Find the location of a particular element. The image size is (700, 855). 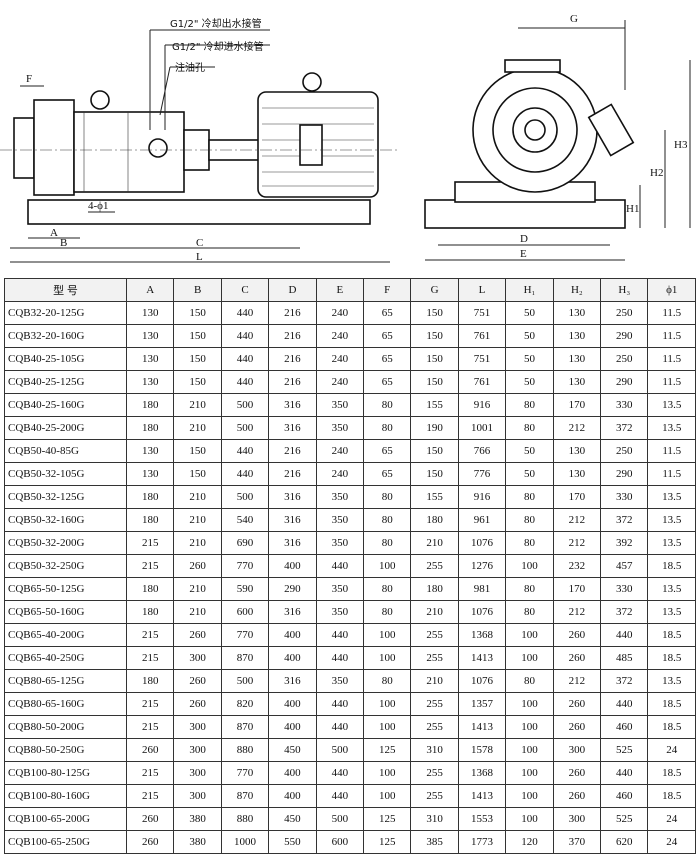

value-cell: 330 is located at coordinates (624, 405).